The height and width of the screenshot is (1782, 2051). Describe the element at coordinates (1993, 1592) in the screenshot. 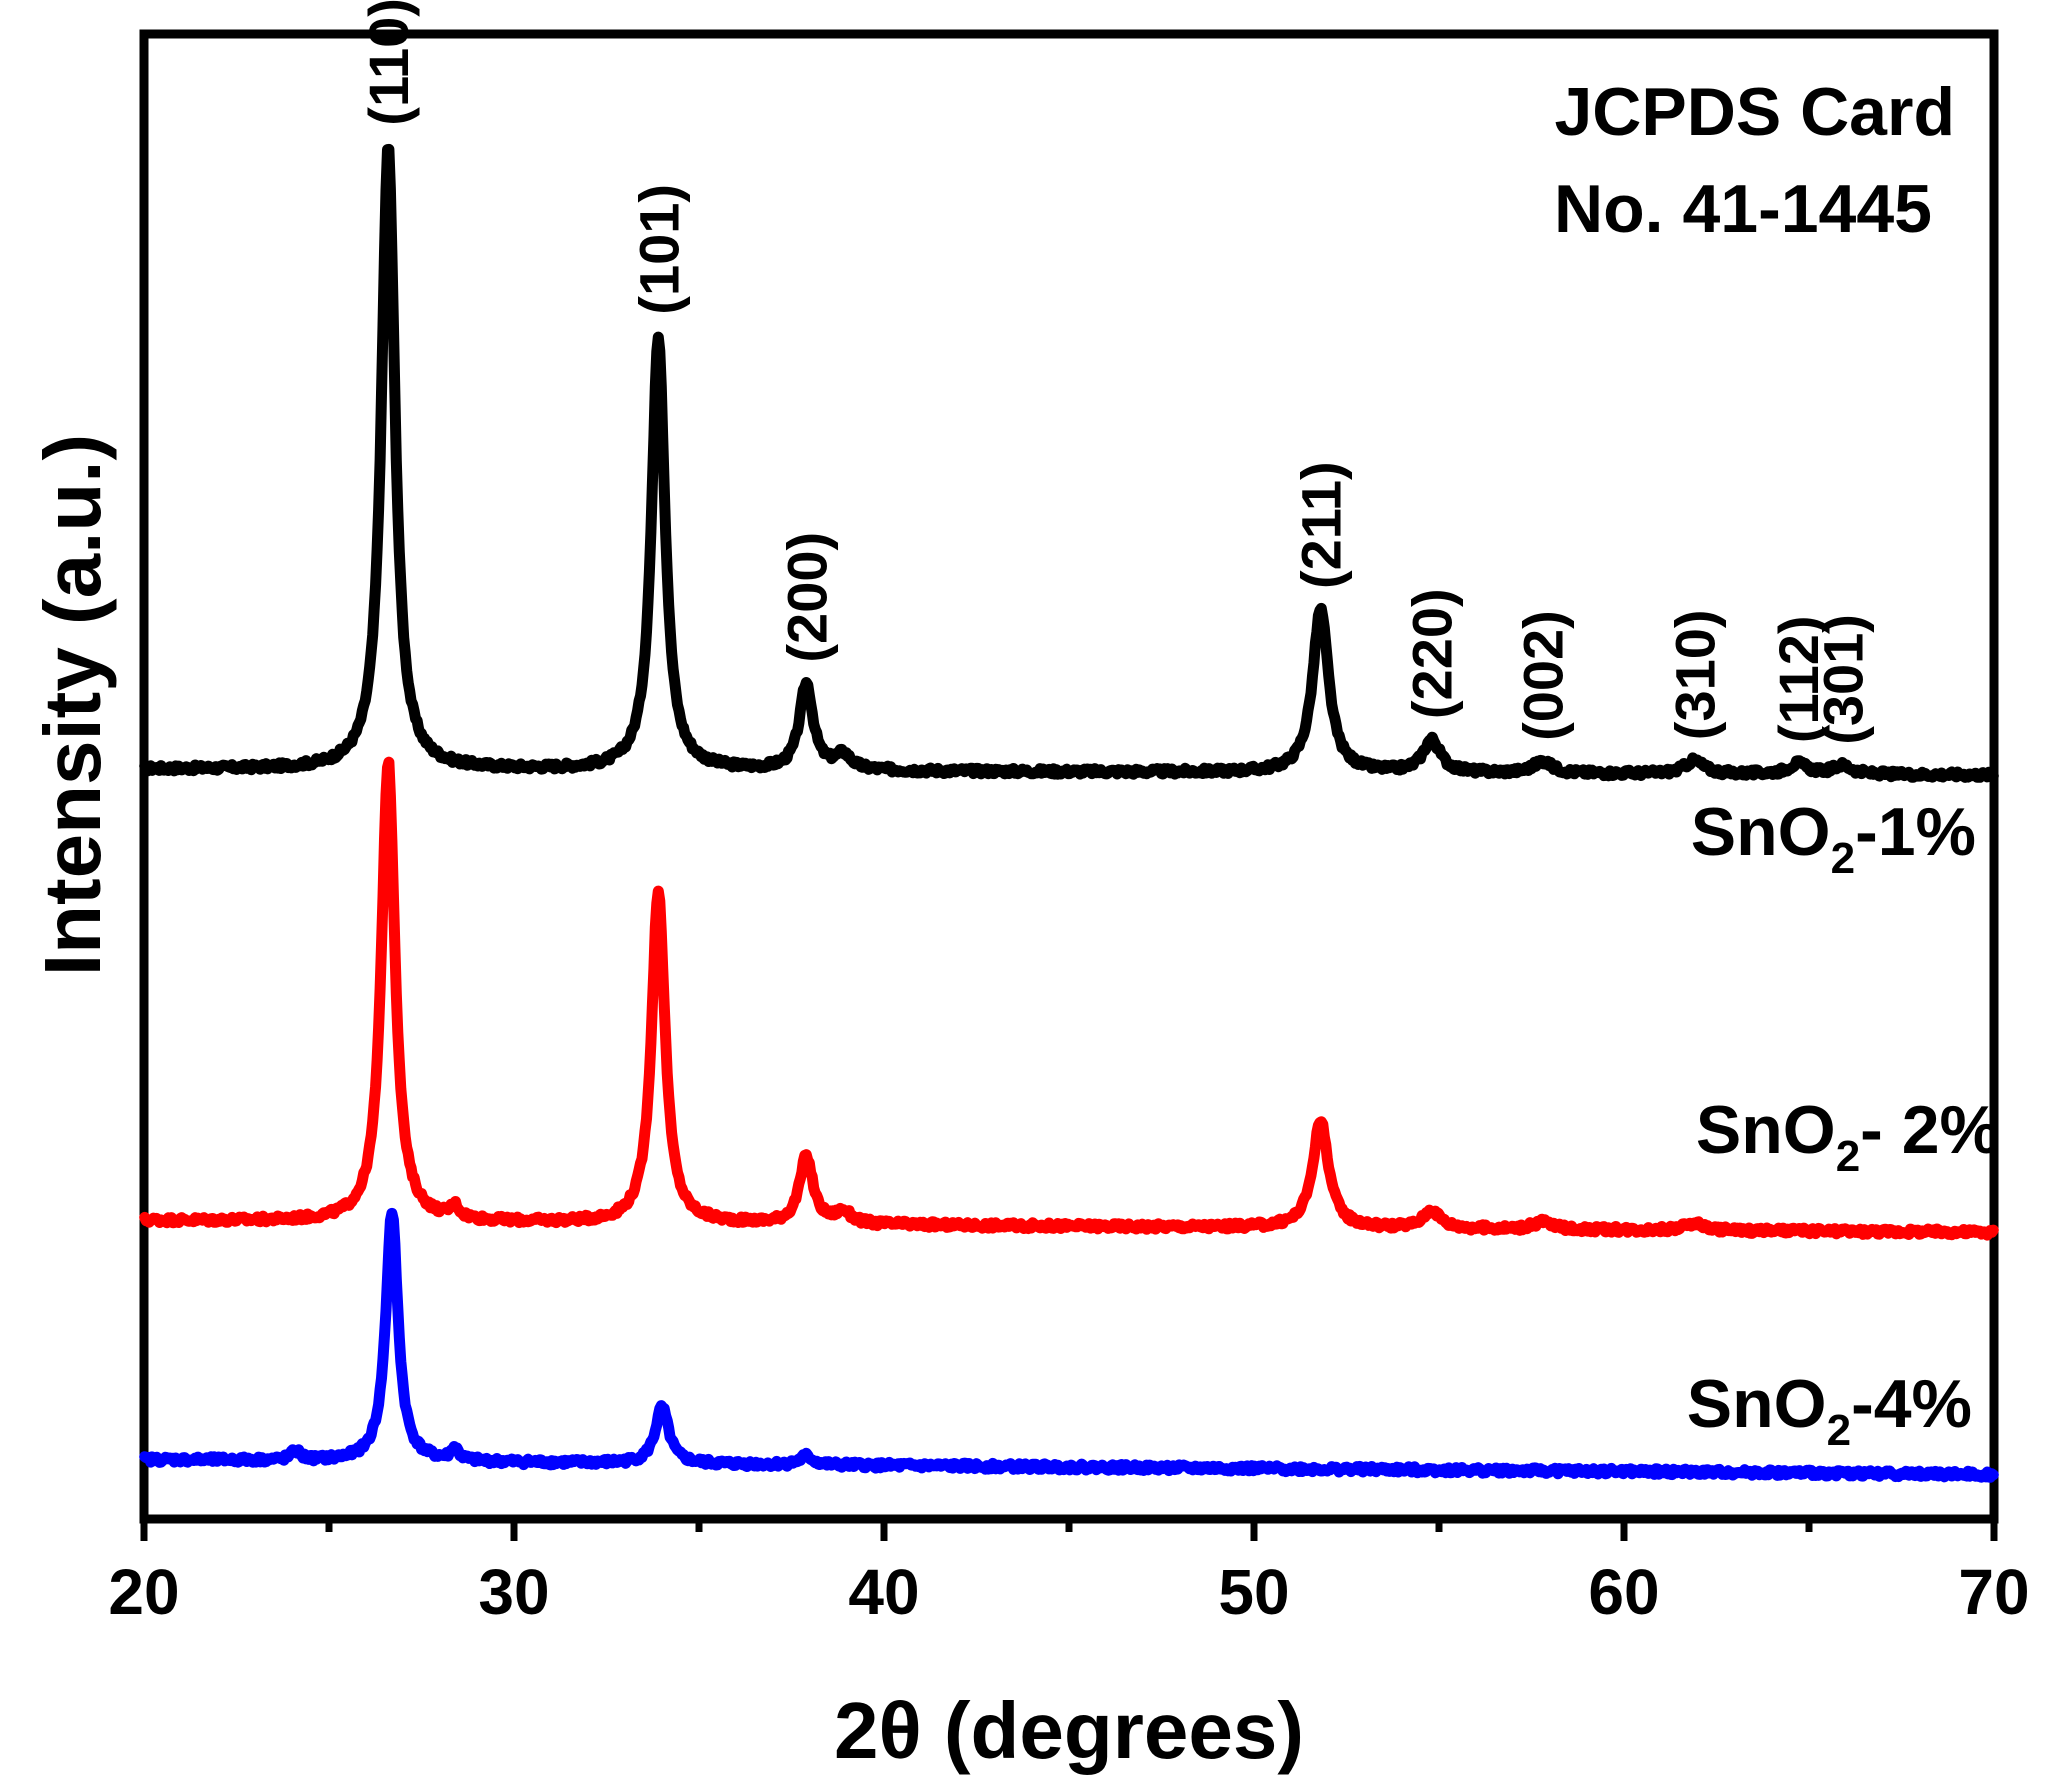

I see `x-tick-label: 70` at that location.